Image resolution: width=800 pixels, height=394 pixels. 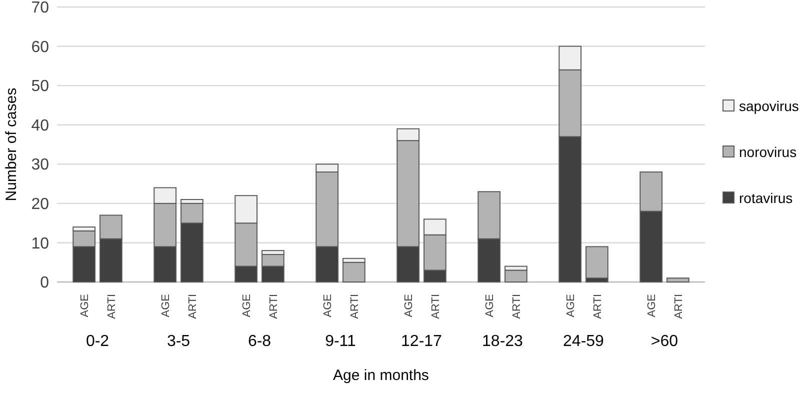 I want to click on legend-label: norovirus, so click(x=768, y=152).